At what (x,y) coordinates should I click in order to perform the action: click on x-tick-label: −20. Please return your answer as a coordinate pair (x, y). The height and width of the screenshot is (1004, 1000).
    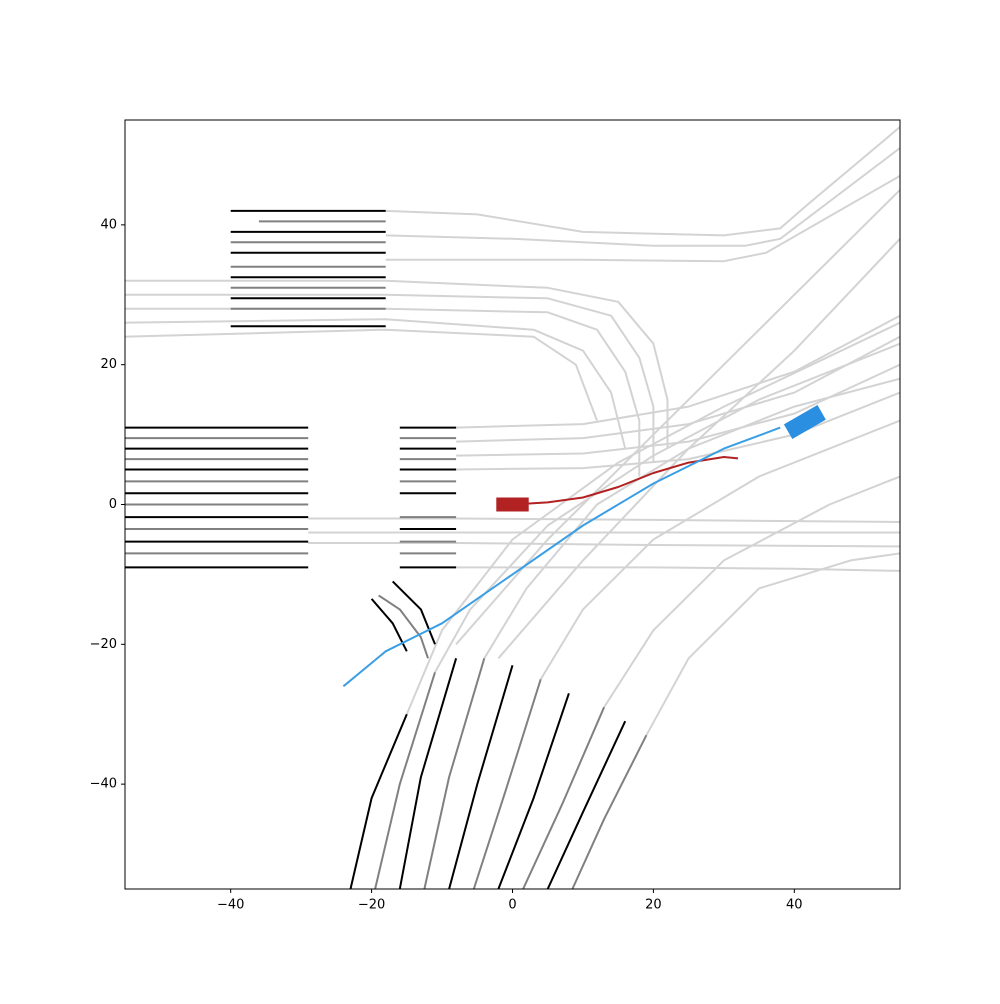
    Looking at the image, I should click on (371, 905).